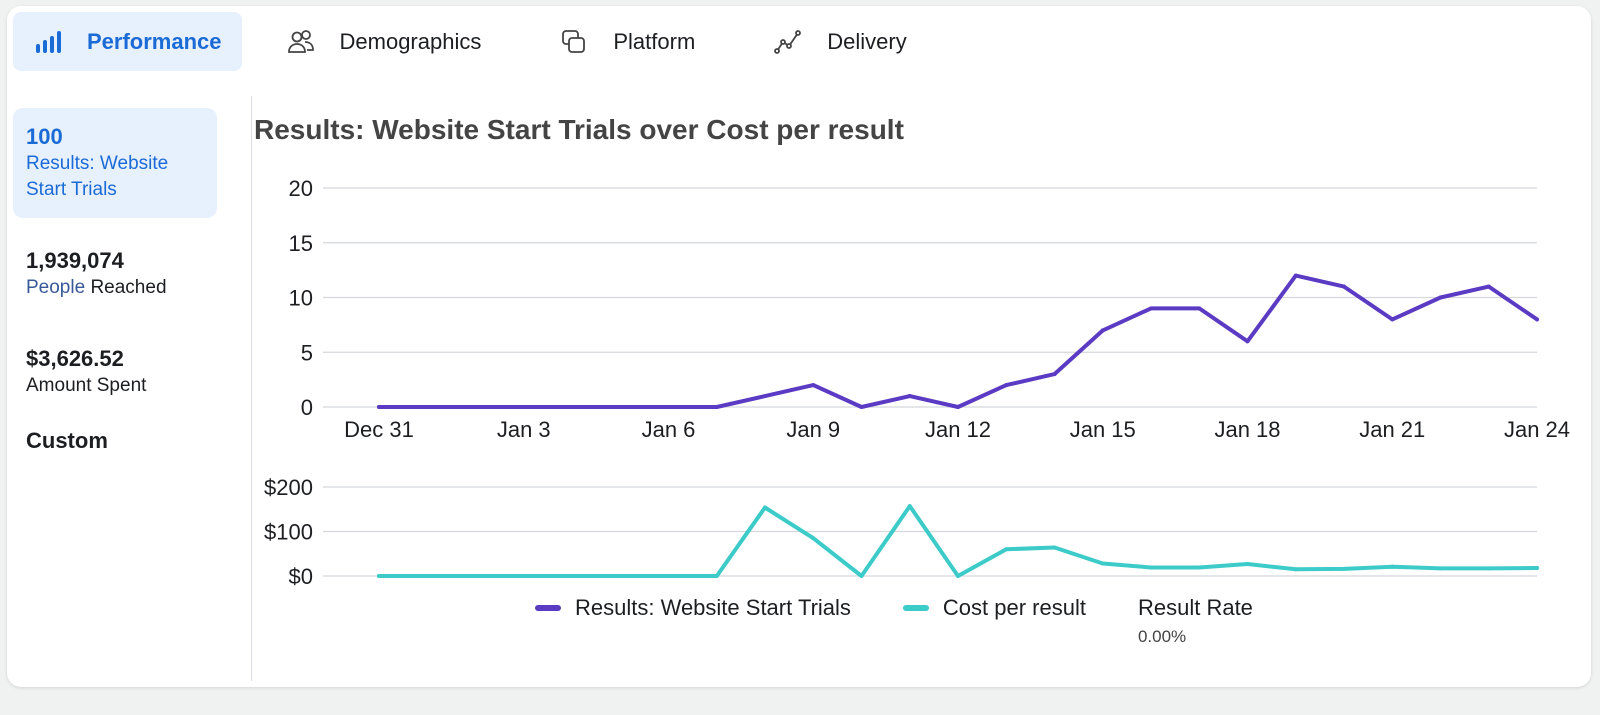  What do you see at coordinates (654, 41) in the screenshot?
I see `tab-label: Platform` at bounding box center [654, 41].